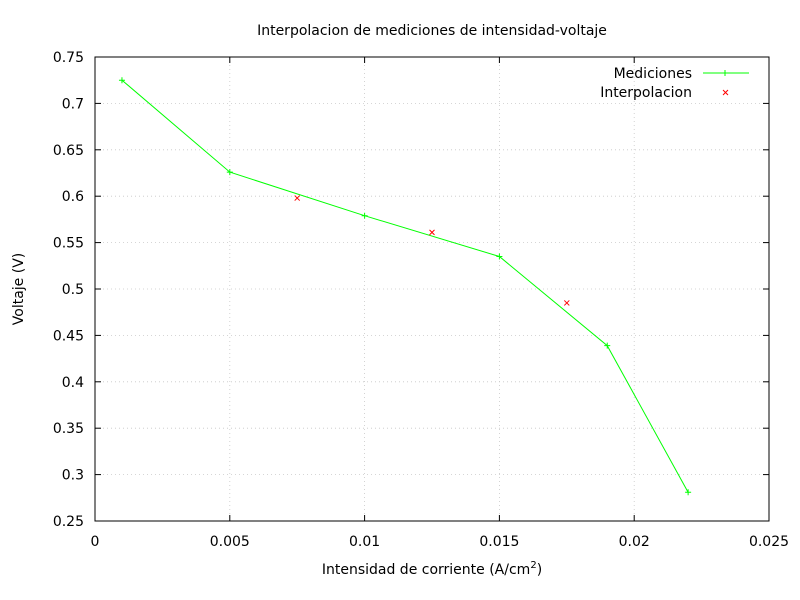  I want to click on y-tick-labels: 0.25 0.3 0.35 0.4 0.45 0.5 0.55 0.6 0.65 0.7 0.75, so click(68, 290).